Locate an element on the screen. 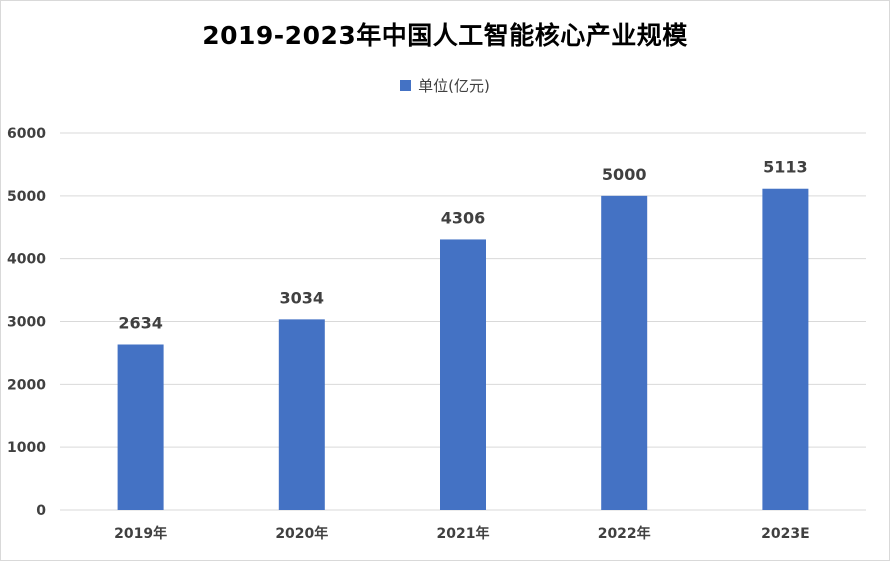  data-label: 5113 is located at coordinates (785, 167).